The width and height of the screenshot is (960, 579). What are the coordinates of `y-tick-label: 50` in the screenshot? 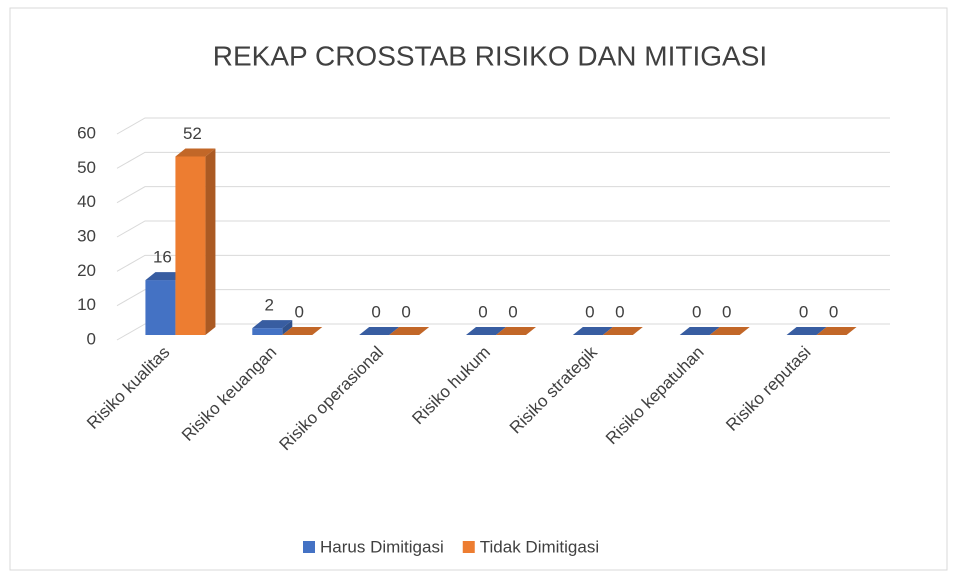 It's located at (86, 167).